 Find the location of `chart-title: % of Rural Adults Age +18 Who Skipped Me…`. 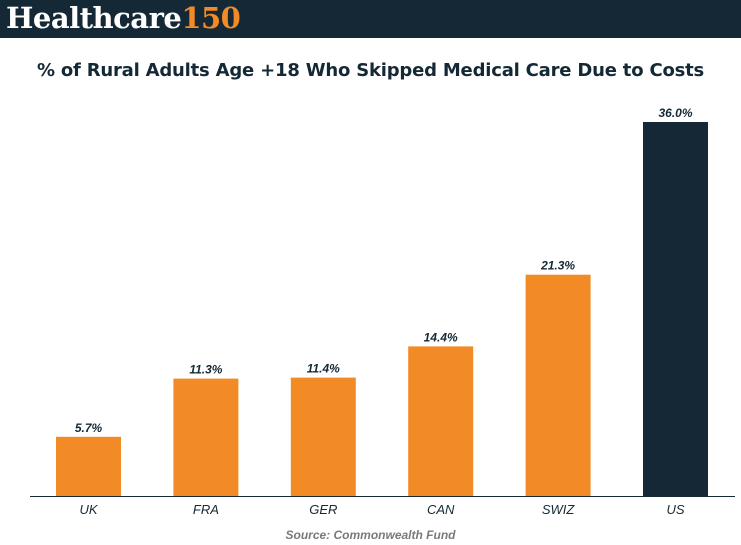

chart-title: % of Rural Adults Age +18 Who Skipped Me… is located at coordinates (370, 70).